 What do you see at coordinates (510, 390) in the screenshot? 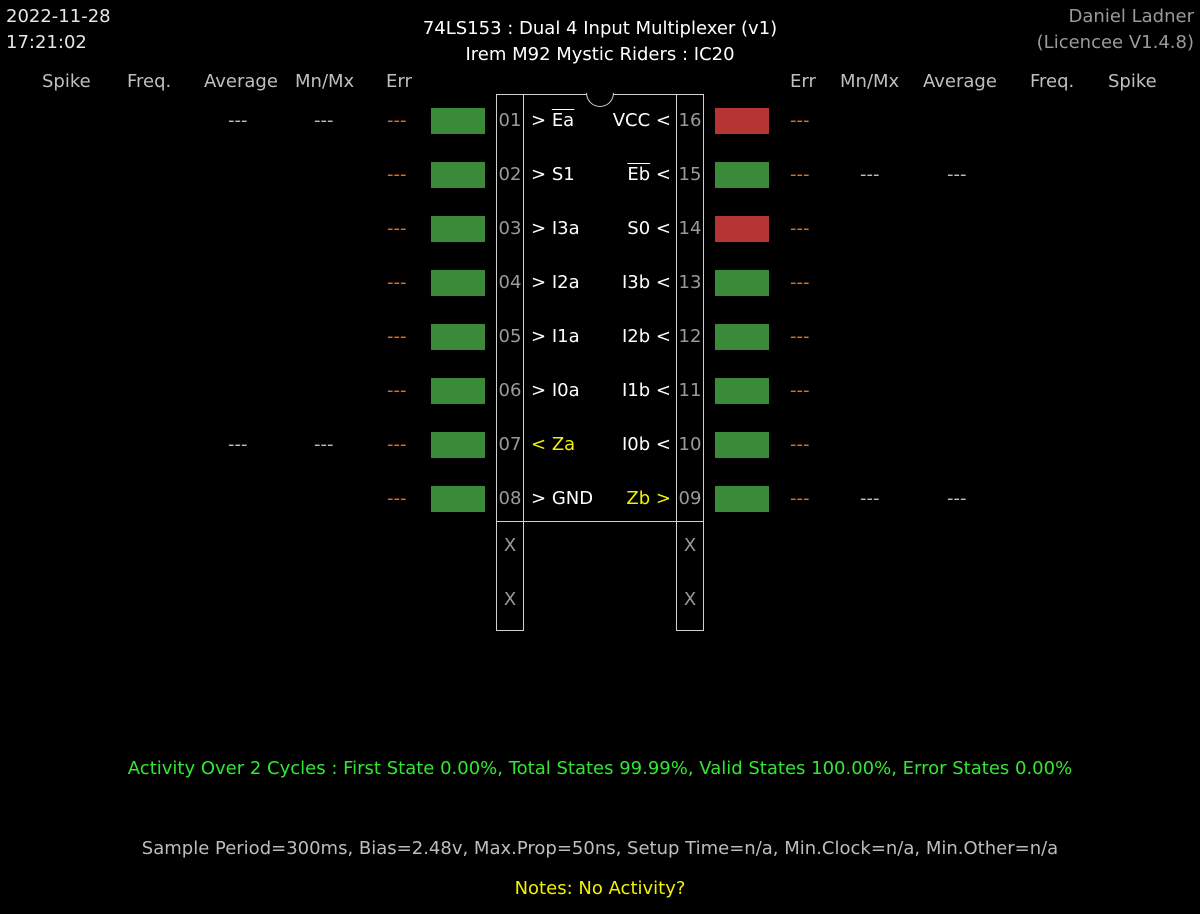
I see `pin-number: 06` at bounding box center [510, 390].